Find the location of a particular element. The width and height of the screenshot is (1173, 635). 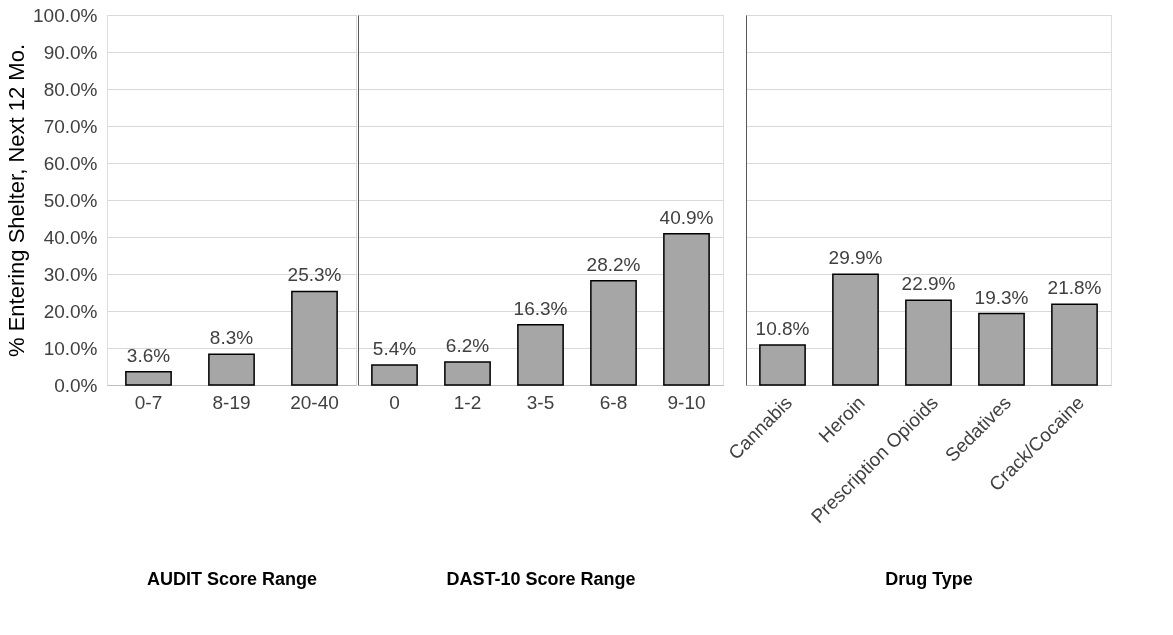

data-label: 40.9% is located at coordinates (686, 217).